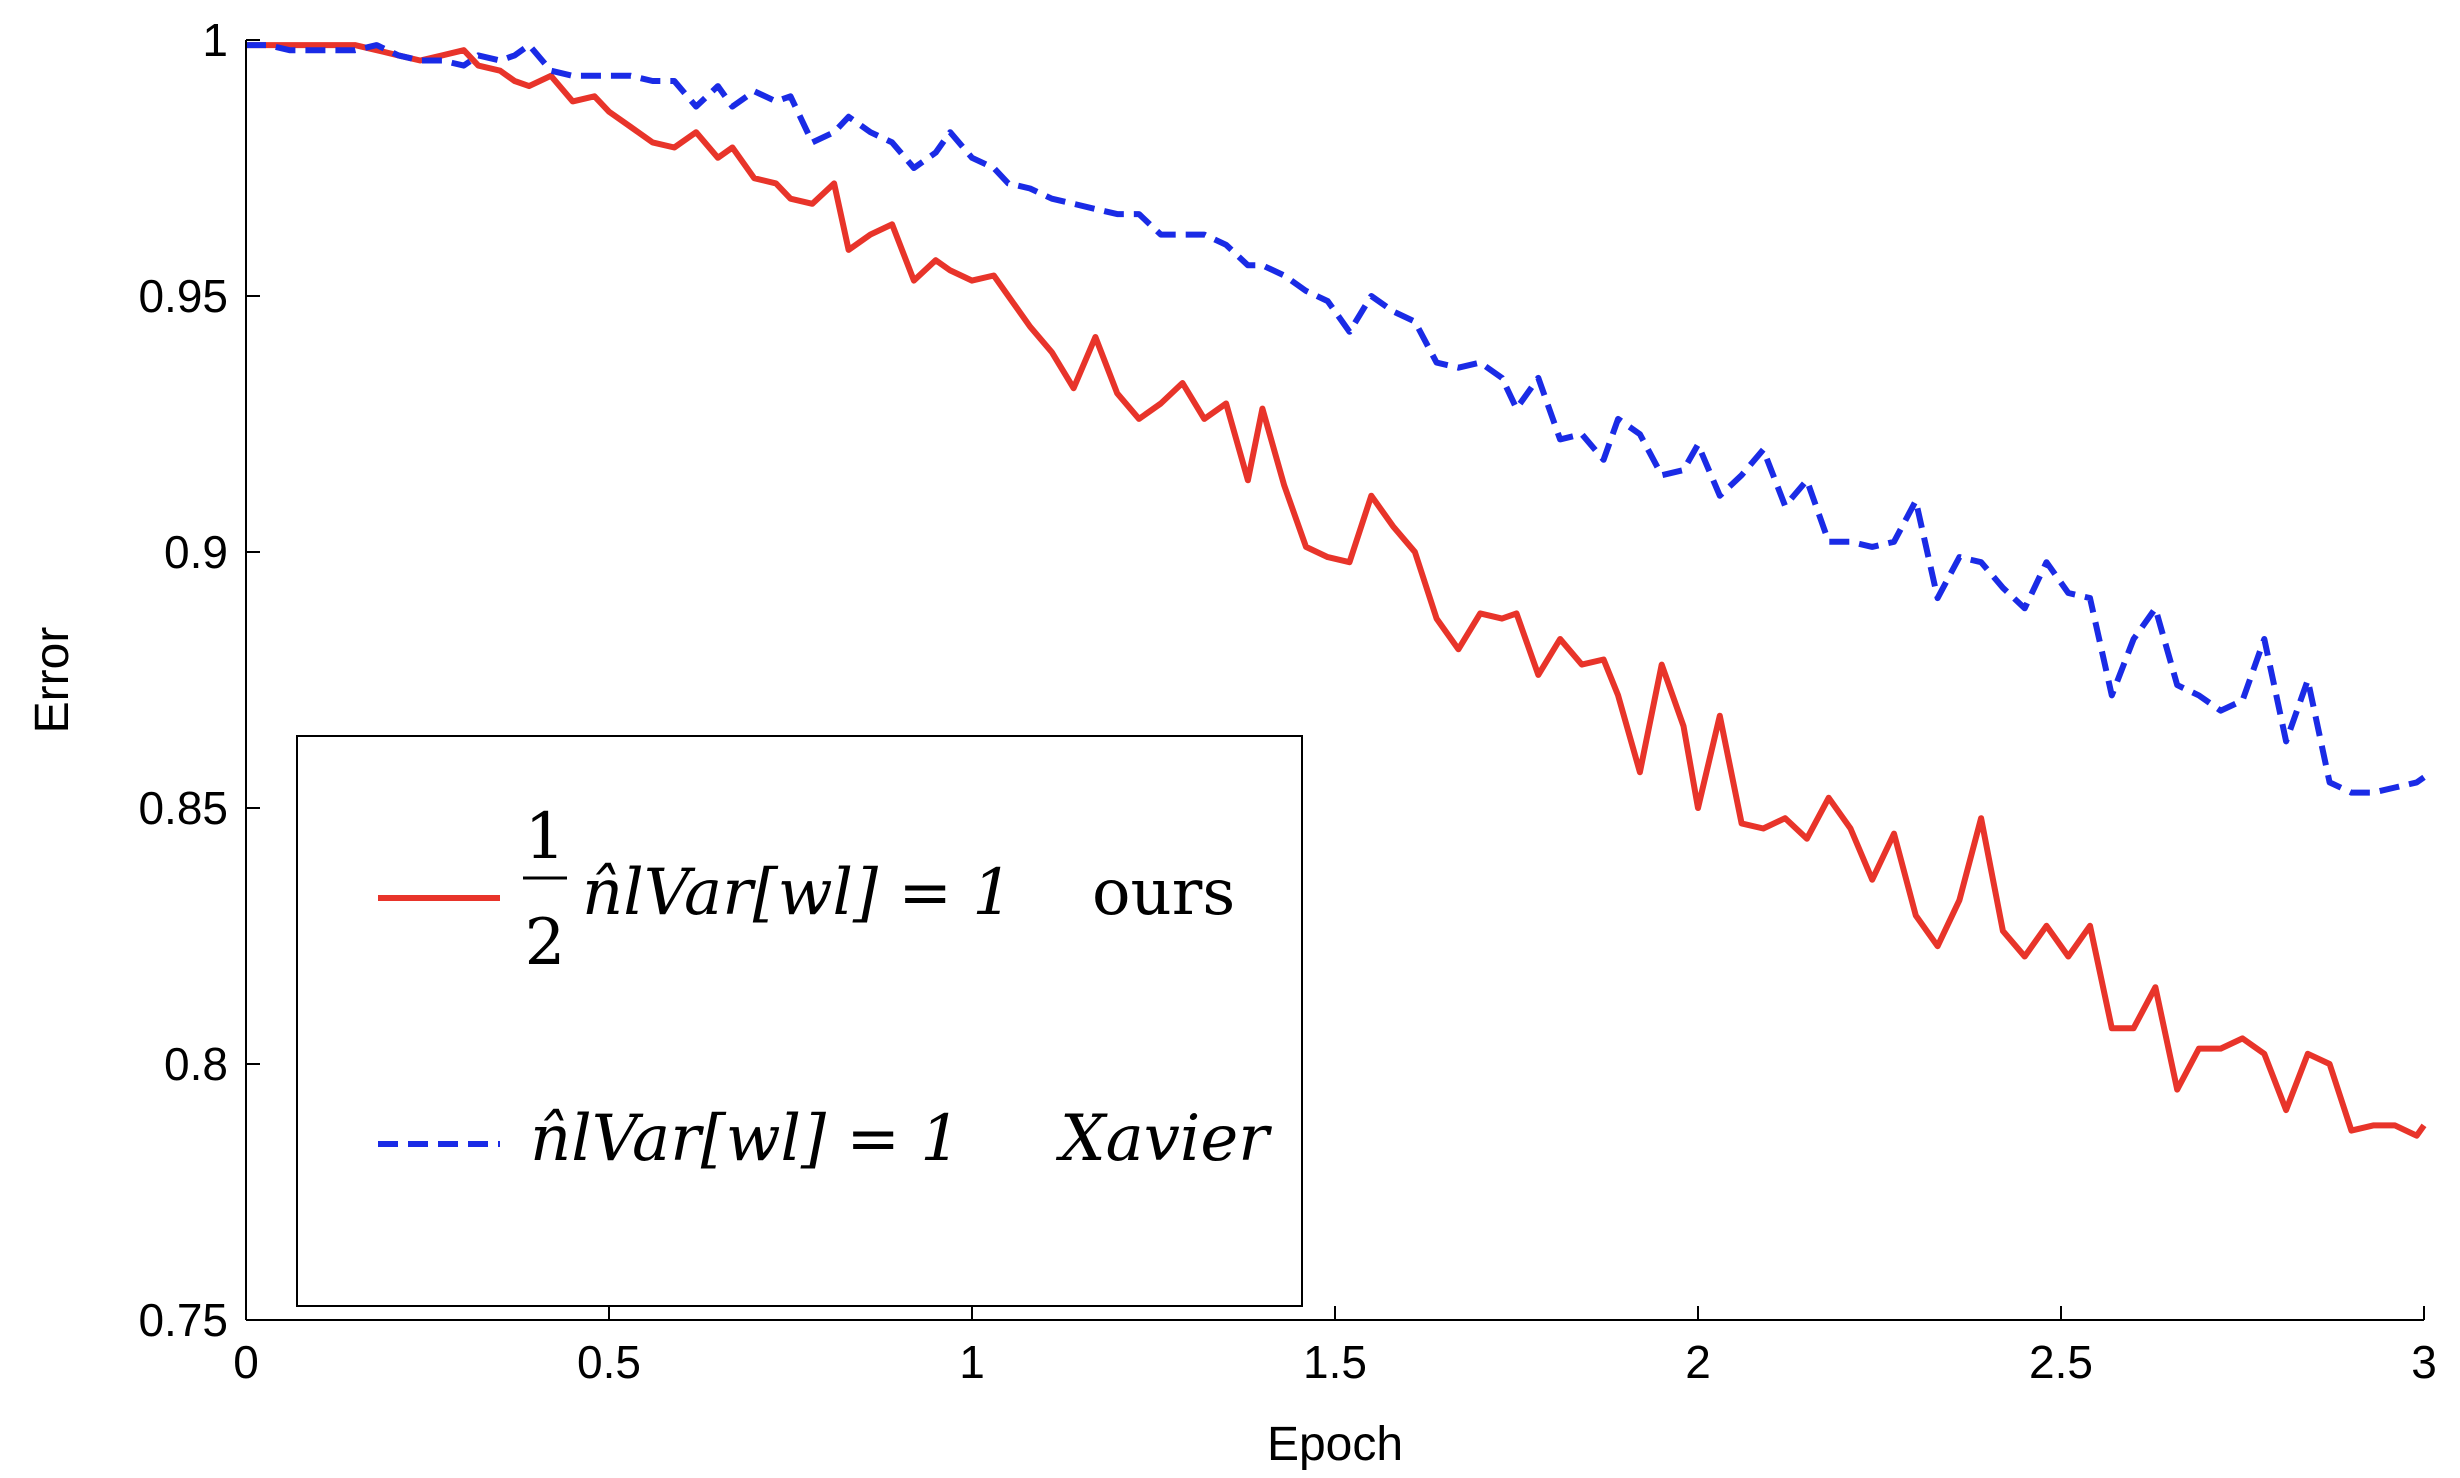 The height and width of the screenshot is (1478, 2460). Describe the element at coordinates (745, 1139) in the screenshot. I see `legend-formula-xavier: n̂lVar[wl] = 1` at that location.